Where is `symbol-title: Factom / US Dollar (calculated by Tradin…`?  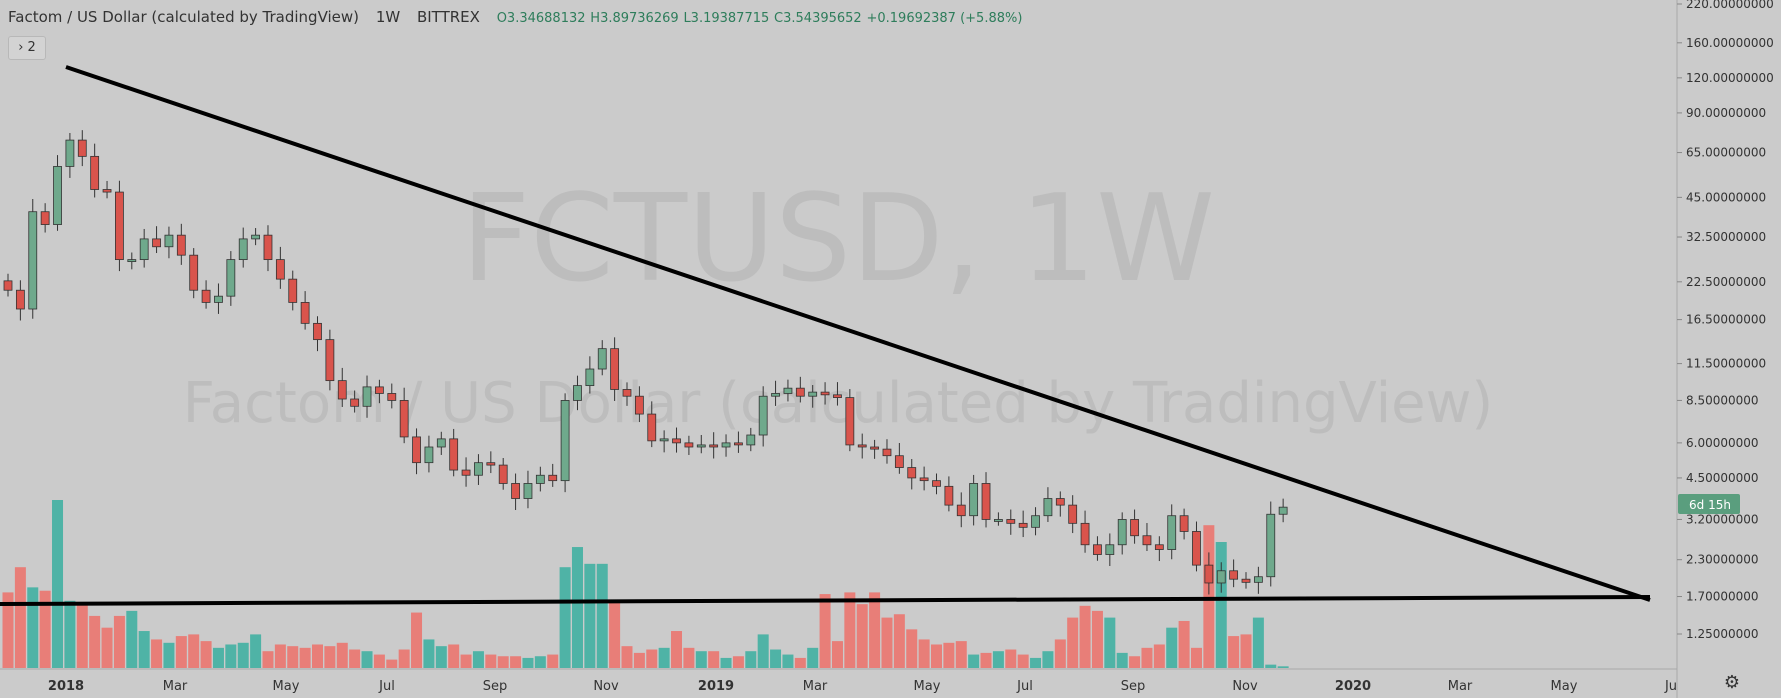
symbol-title: Factom / US Dollar (calculated by Tradin… is located at coordinates (184, 17).